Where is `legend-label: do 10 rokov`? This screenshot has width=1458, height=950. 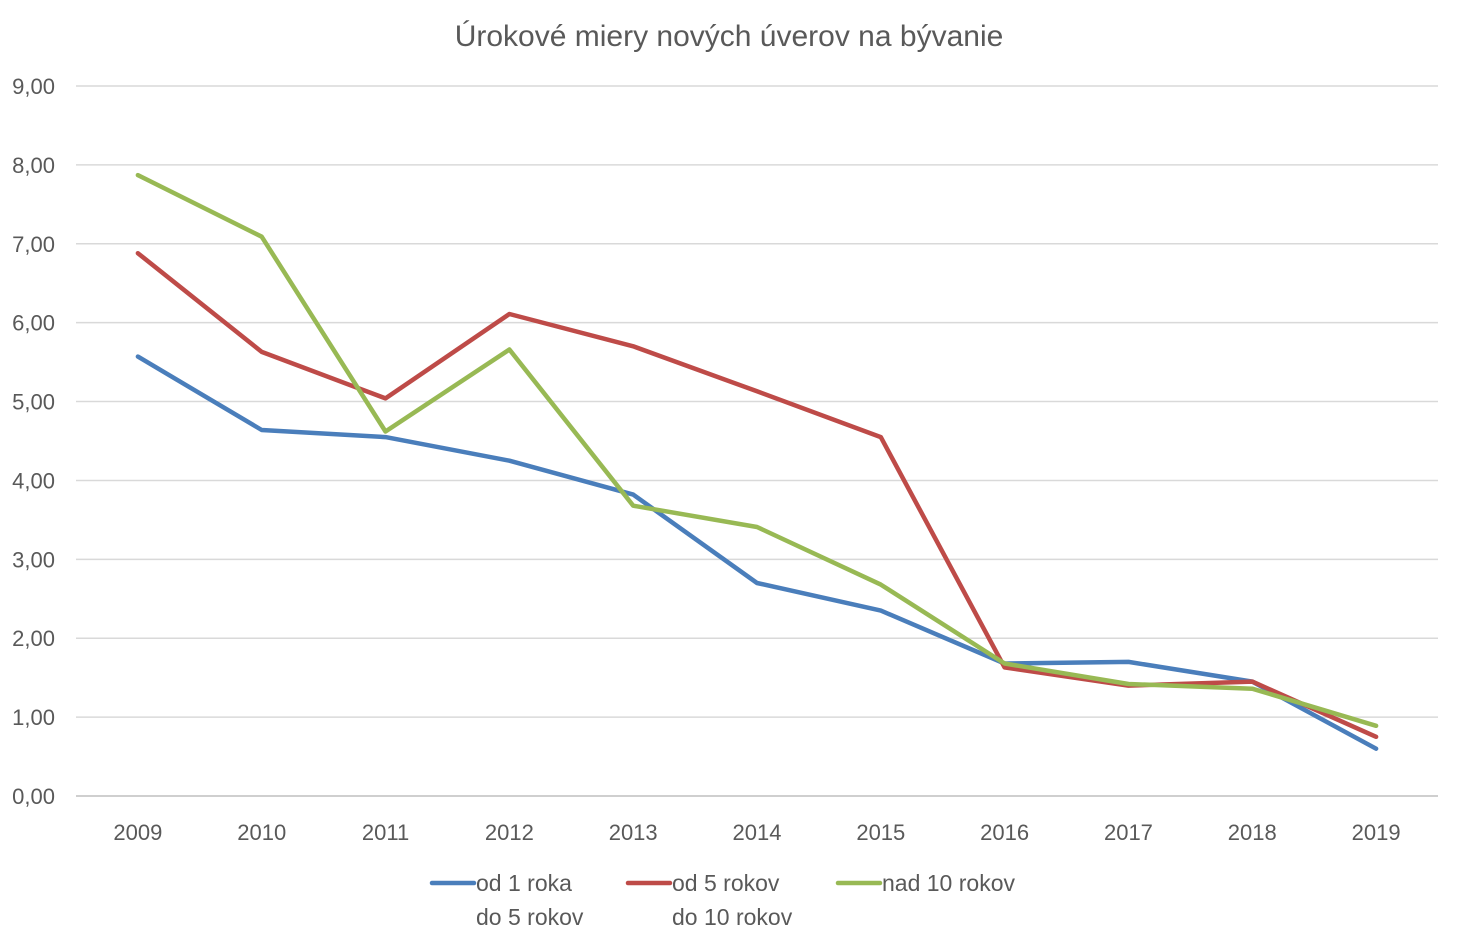 legend-label: do 10 rokov is located at coordinates (732, 917).